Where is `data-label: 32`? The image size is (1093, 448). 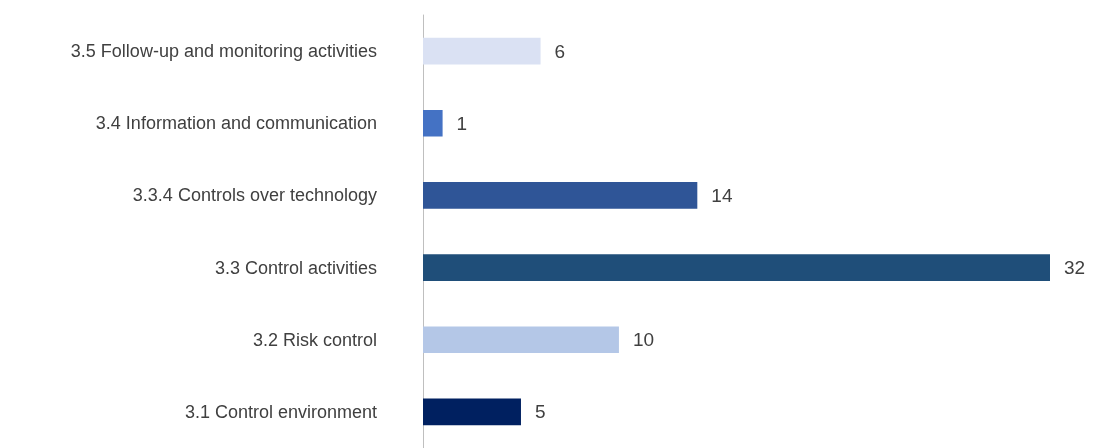
data-label: 32 is located at coordinates (1075, 268).